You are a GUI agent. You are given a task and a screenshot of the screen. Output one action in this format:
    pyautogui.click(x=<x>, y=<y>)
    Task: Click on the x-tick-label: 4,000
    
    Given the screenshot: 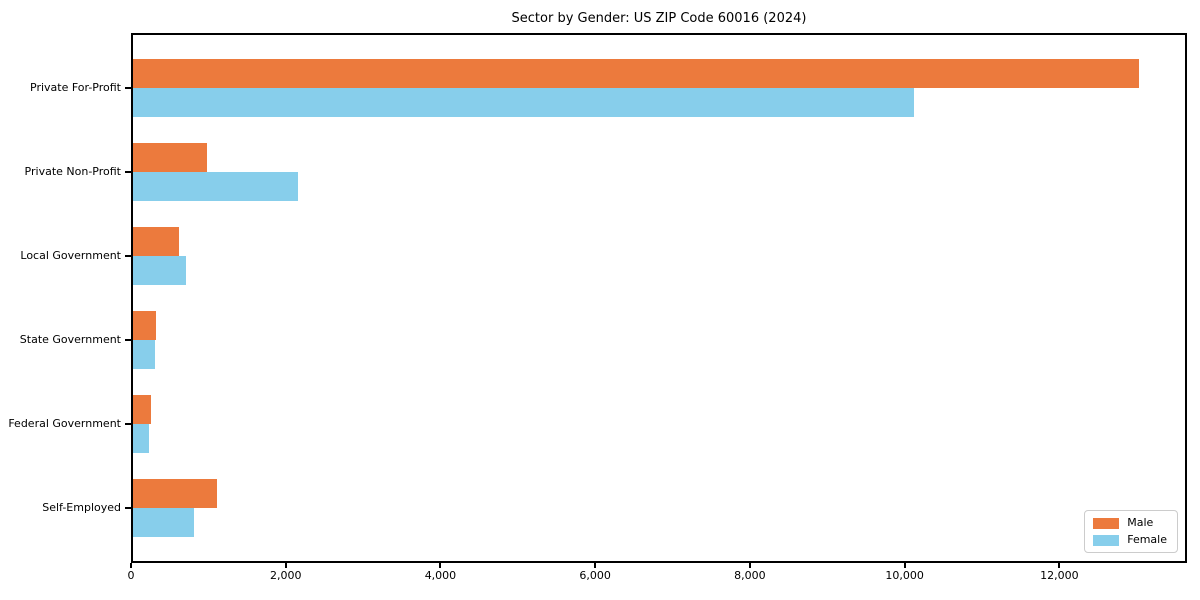 What is the action you would take?
    pyautogui.click(x=440, y=575)
    